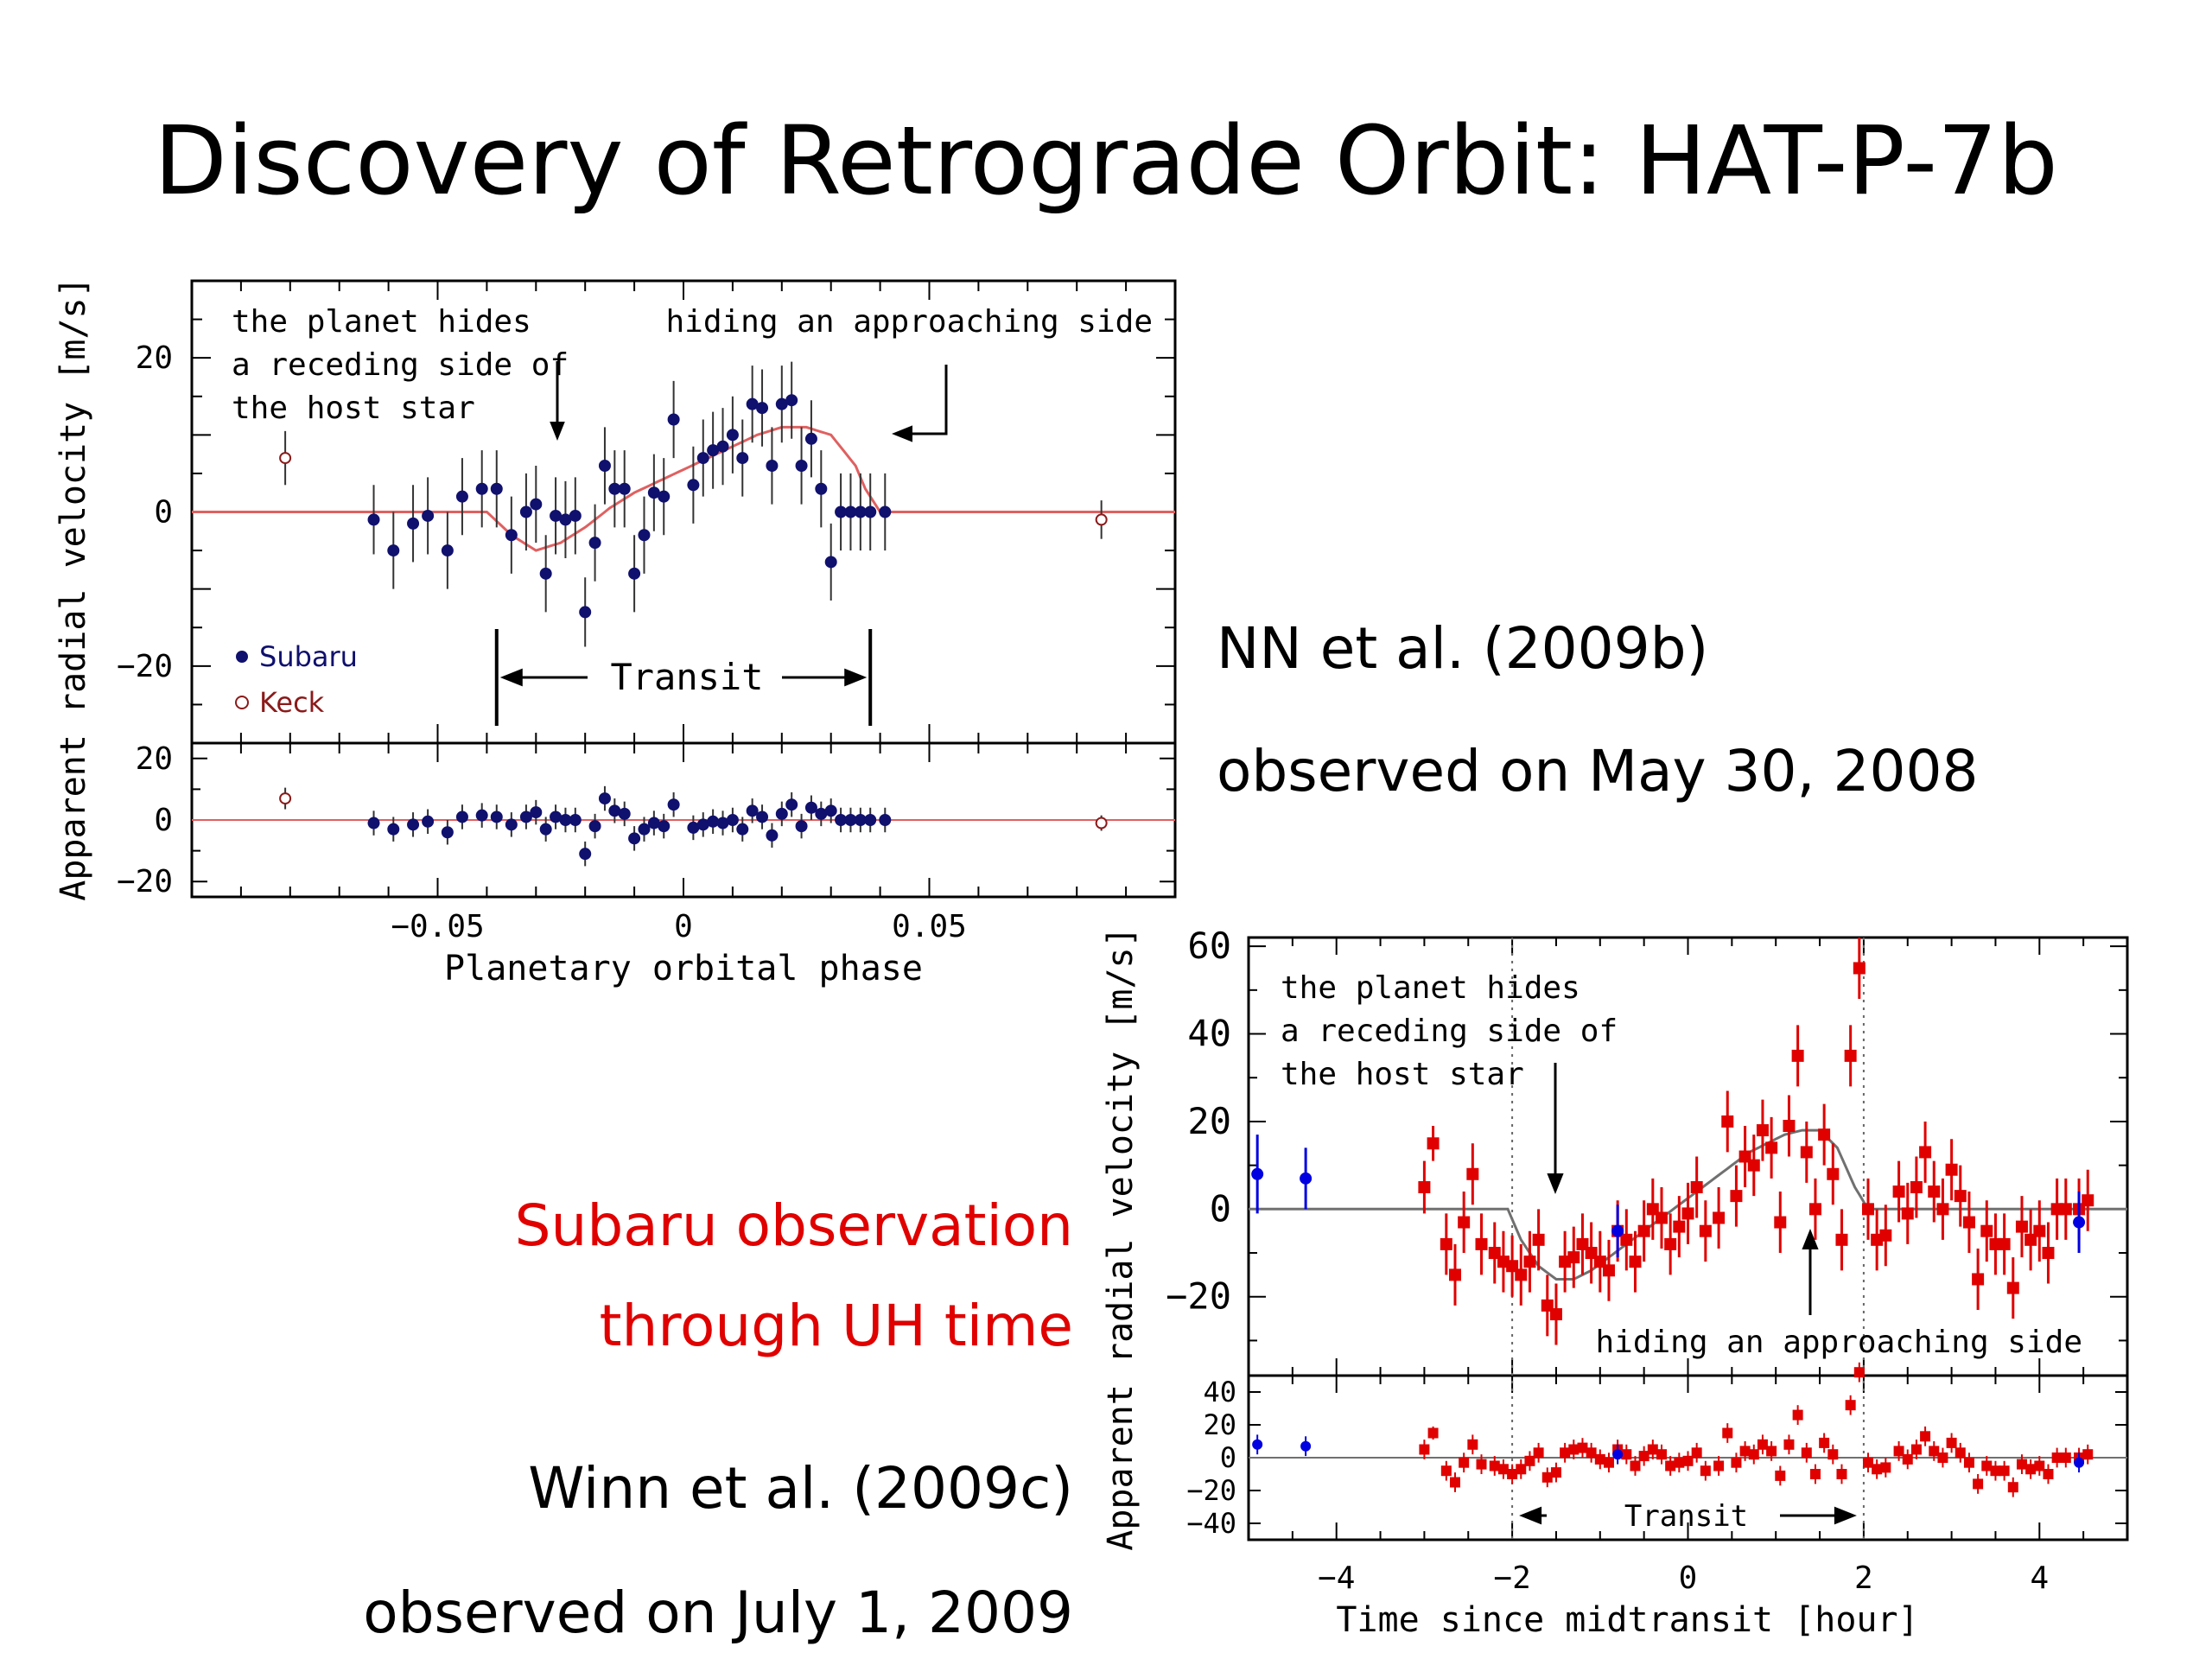 Image resolution: width=2212 pixels, height=1659 pixels. What do you see at coordinates (1228, 1457) in the screenshot?
I see `residual-y-tick-label: 0` at bounding box center [1228, 1457].